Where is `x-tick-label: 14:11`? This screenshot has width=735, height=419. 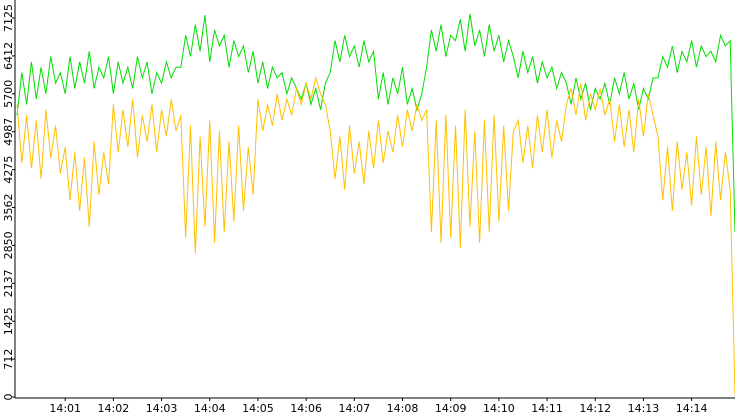
x-tick-label: 14:11 is located at coordinates (547, 408).